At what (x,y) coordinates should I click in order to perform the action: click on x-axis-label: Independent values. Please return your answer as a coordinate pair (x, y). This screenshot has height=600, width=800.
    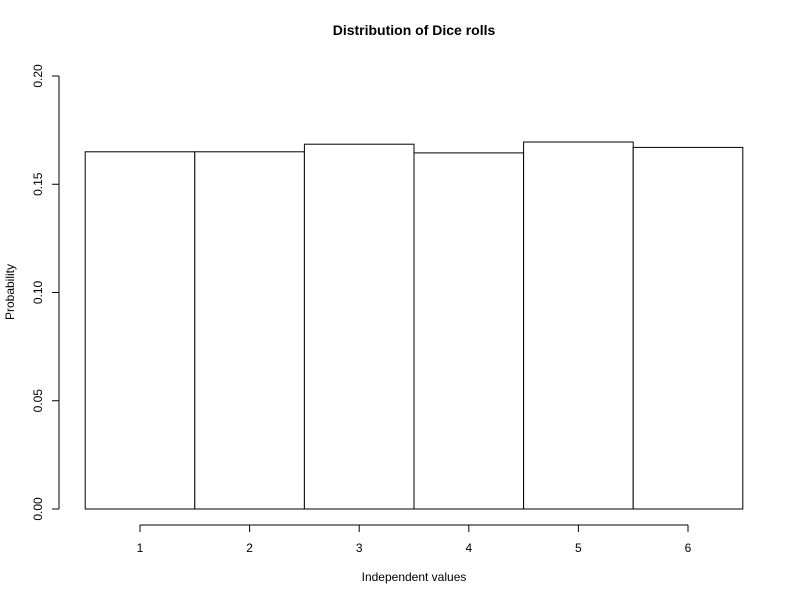
    Looking at the image, I should click on (414, 577).